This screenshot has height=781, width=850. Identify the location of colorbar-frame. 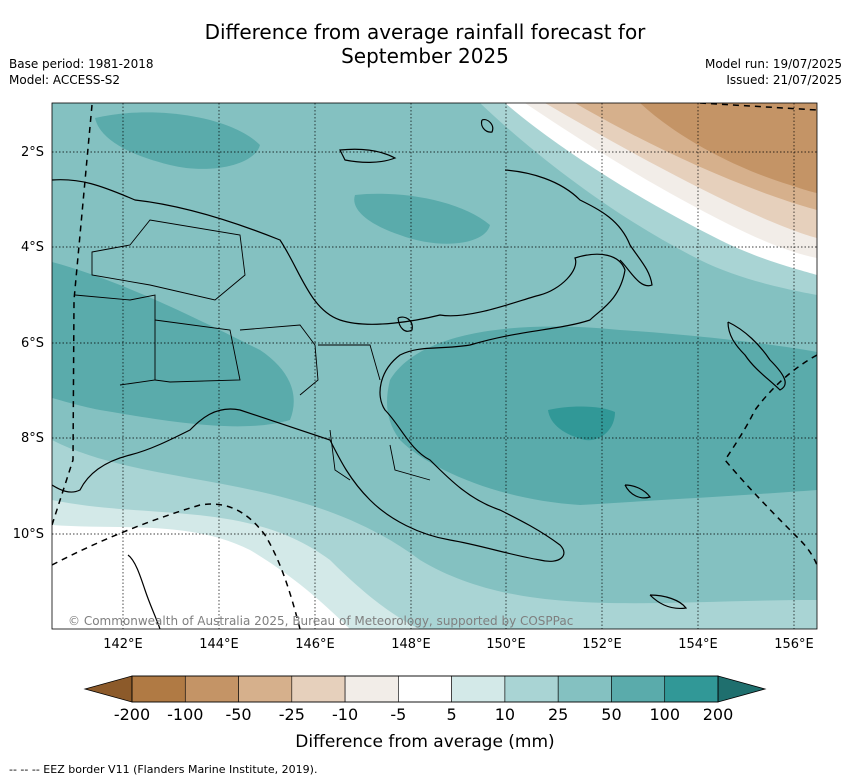
(425, 689).